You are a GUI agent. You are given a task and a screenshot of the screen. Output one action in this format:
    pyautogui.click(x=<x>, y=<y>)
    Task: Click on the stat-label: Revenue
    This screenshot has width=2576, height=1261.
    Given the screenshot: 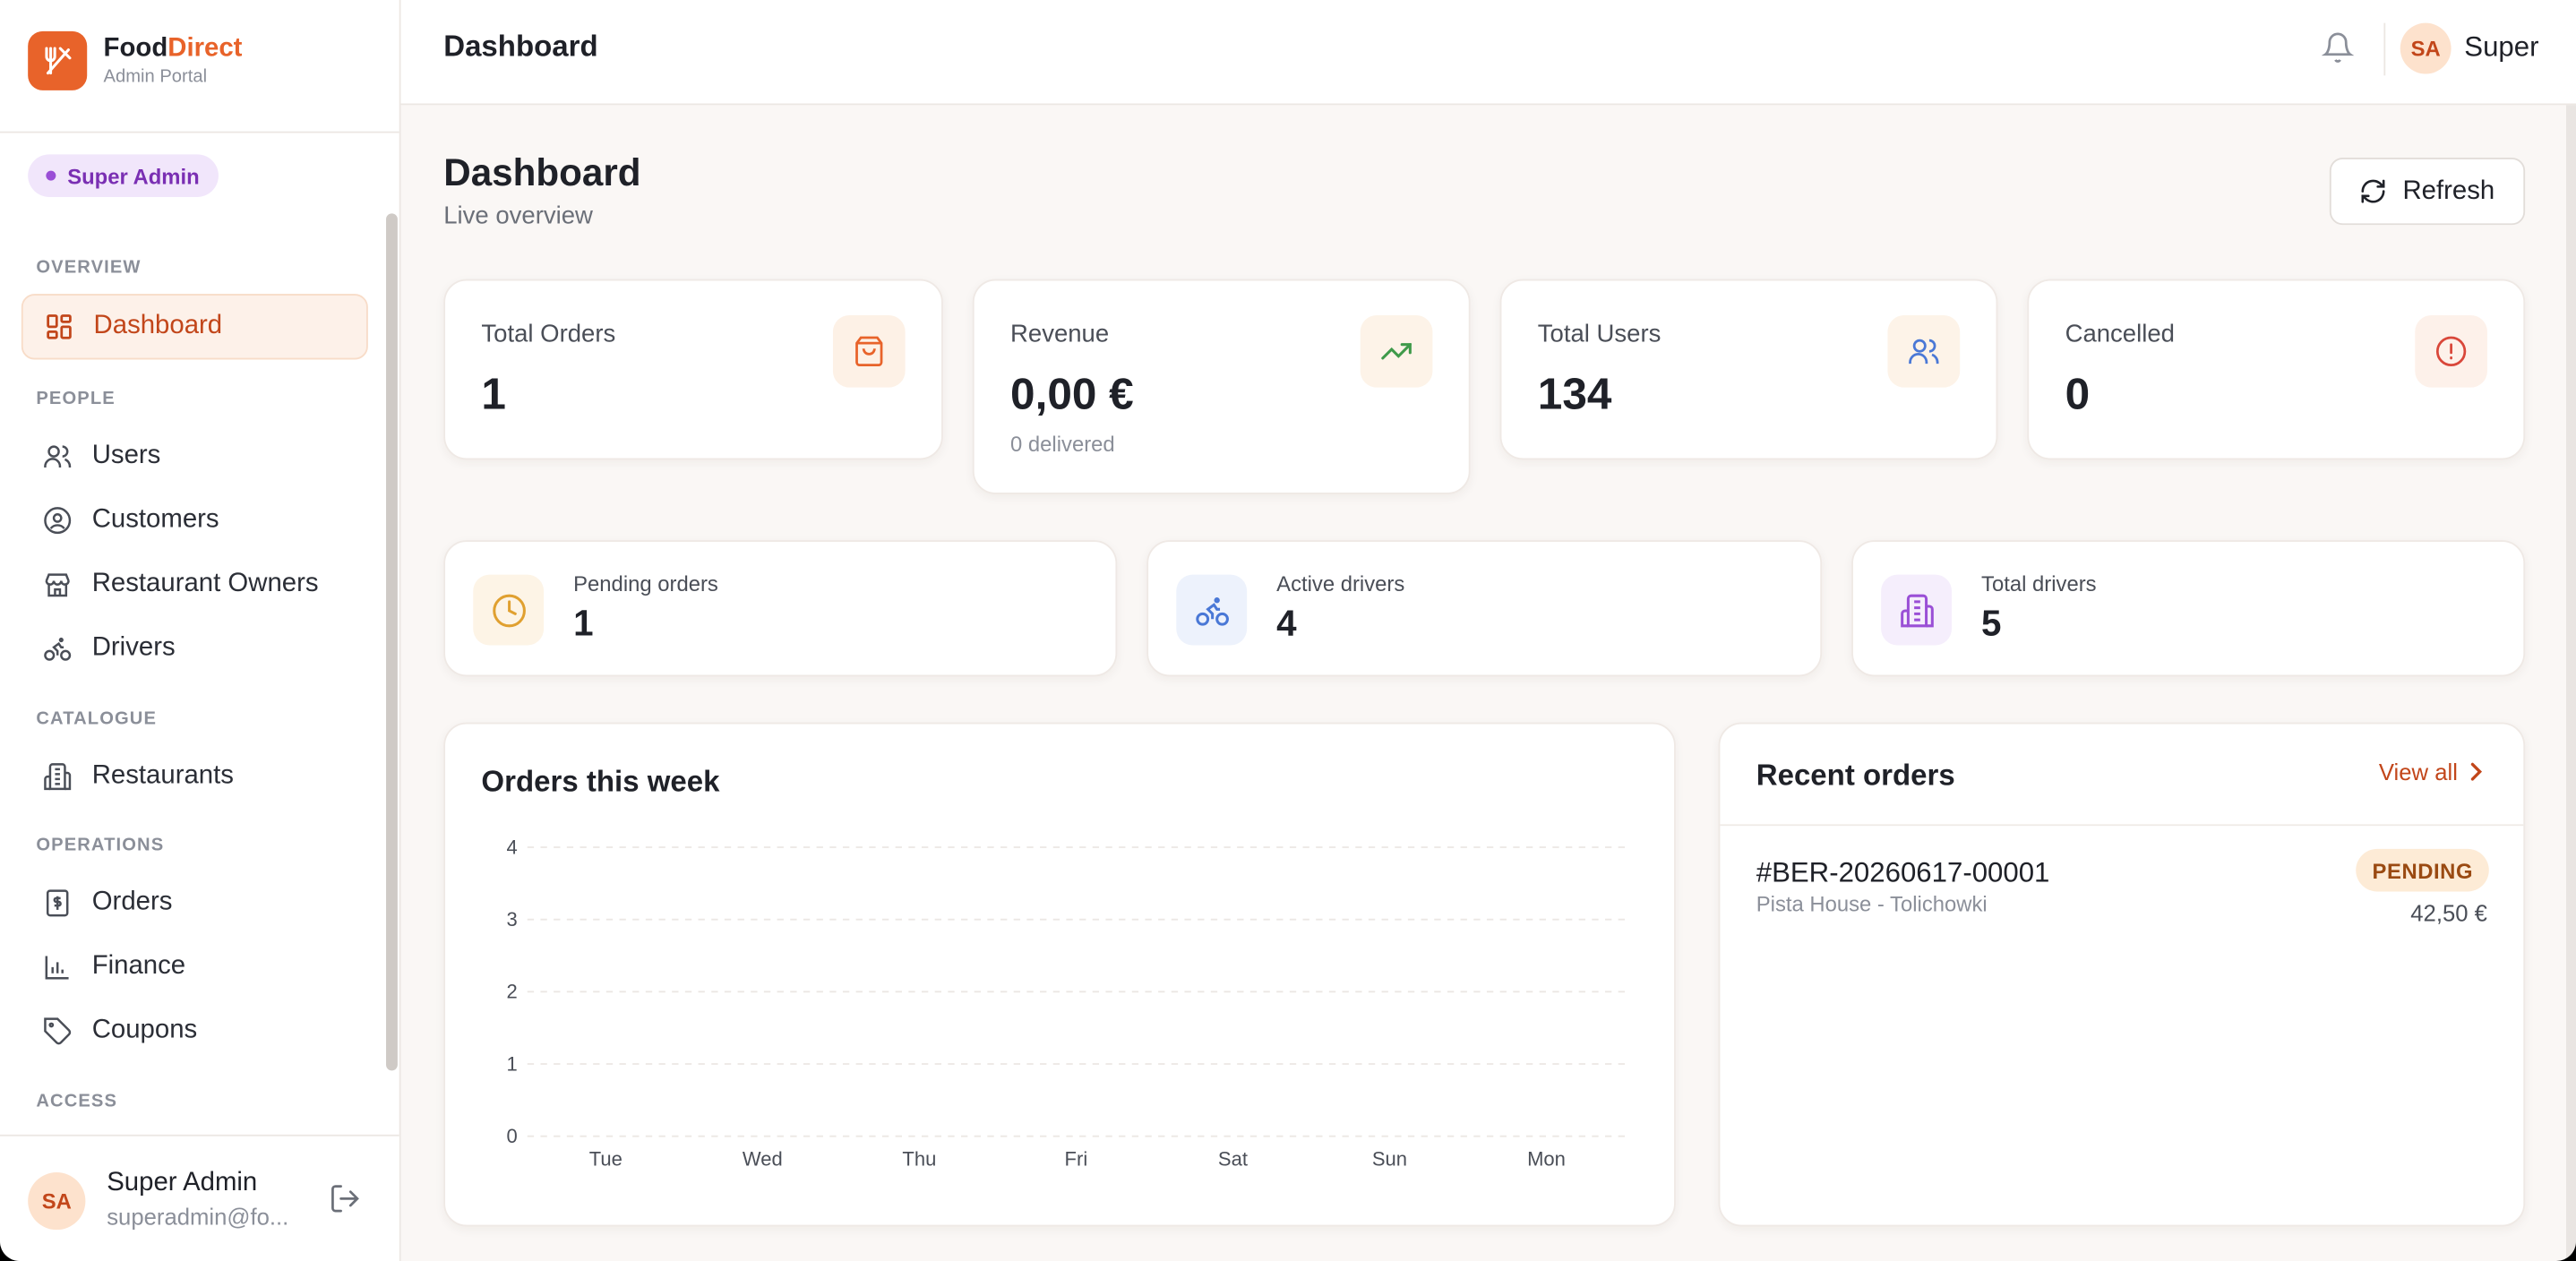 What is the action you would take?
    pyautogui.click(x=1060, y=334)
    